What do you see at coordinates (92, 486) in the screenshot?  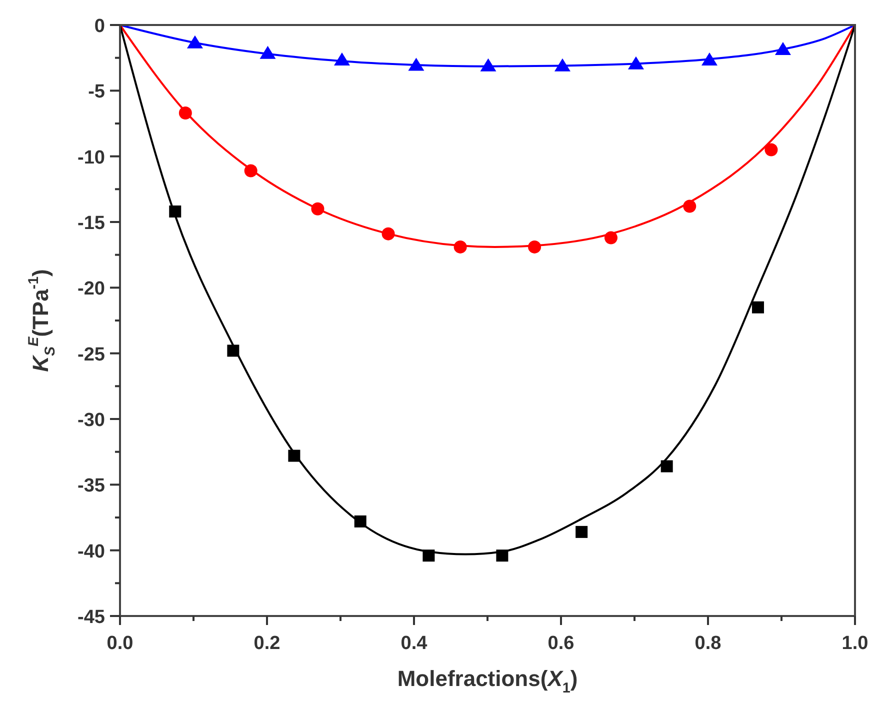 I see `y-tick-label: -35` at bounding box center [92, 486].